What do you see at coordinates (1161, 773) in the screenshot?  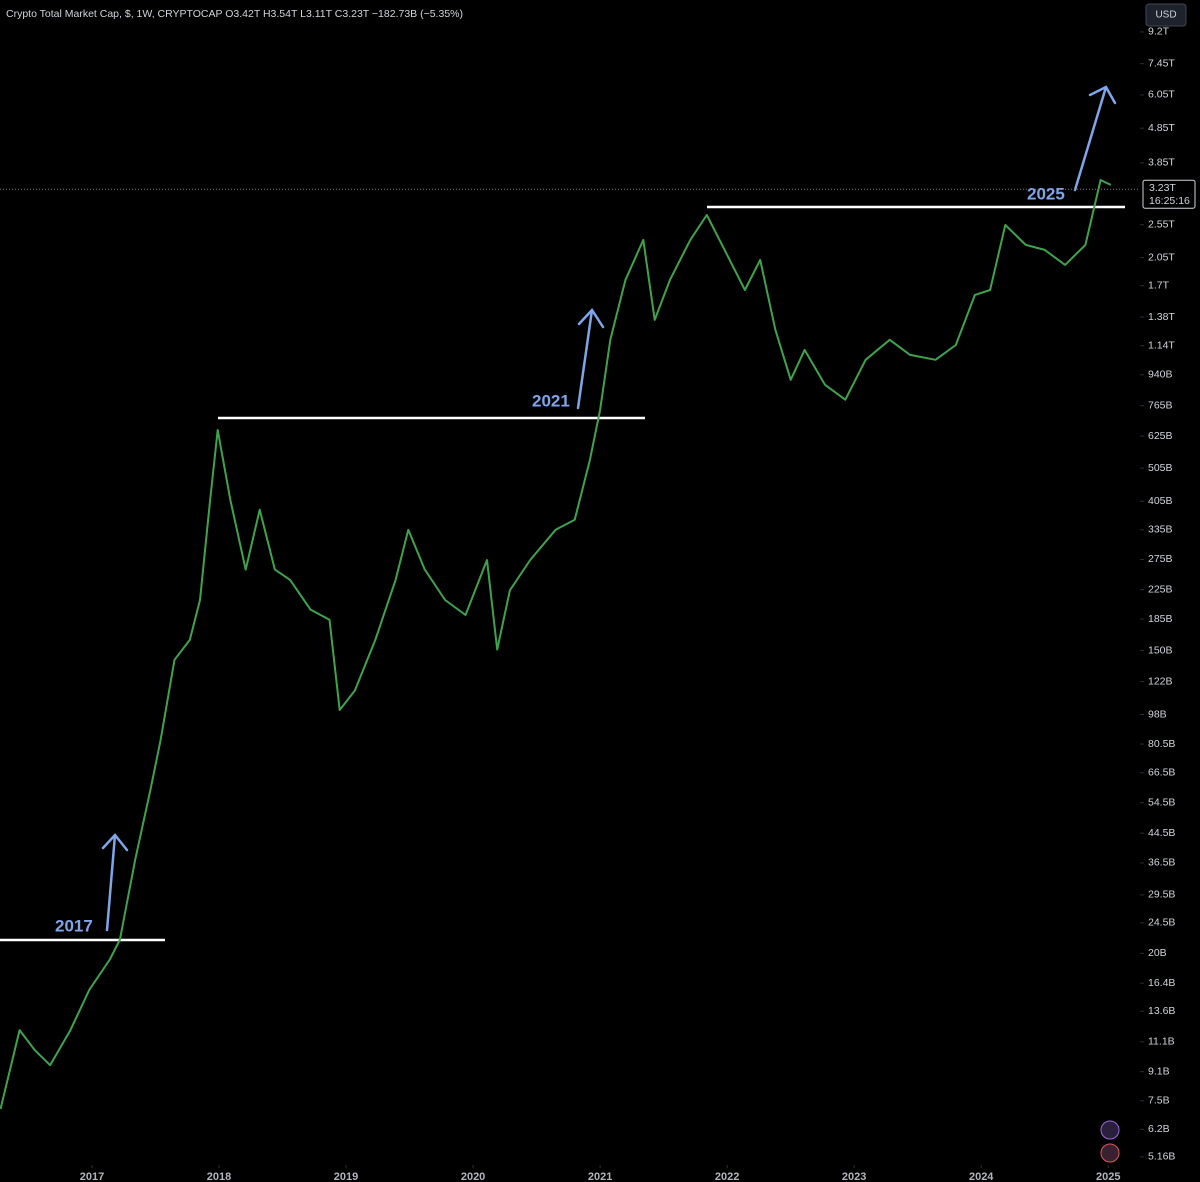 I see `y-tick-label: 66.5B` at bounding box center [1161, 773].